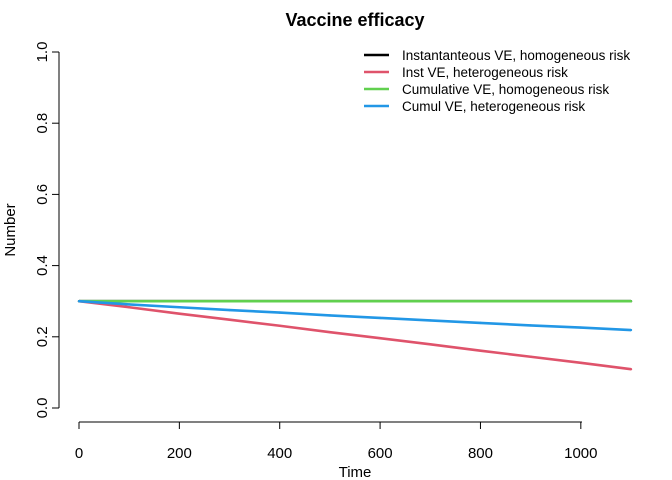 The image size is (672, 480). What do you see at coordinates (355, 472) in the screenshot?
I see `x-axis-title: Time` at bounding box center [355, 472].